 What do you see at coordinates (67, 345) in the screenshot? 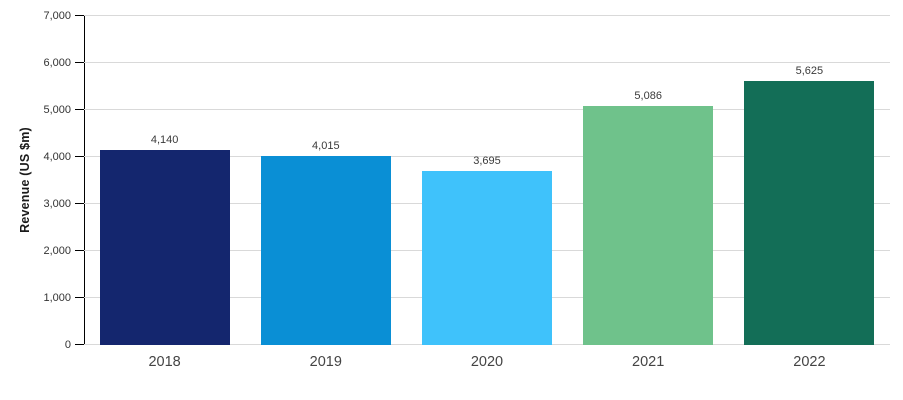
I see `y-tick-label: 0` at bounding box center [67, 345].